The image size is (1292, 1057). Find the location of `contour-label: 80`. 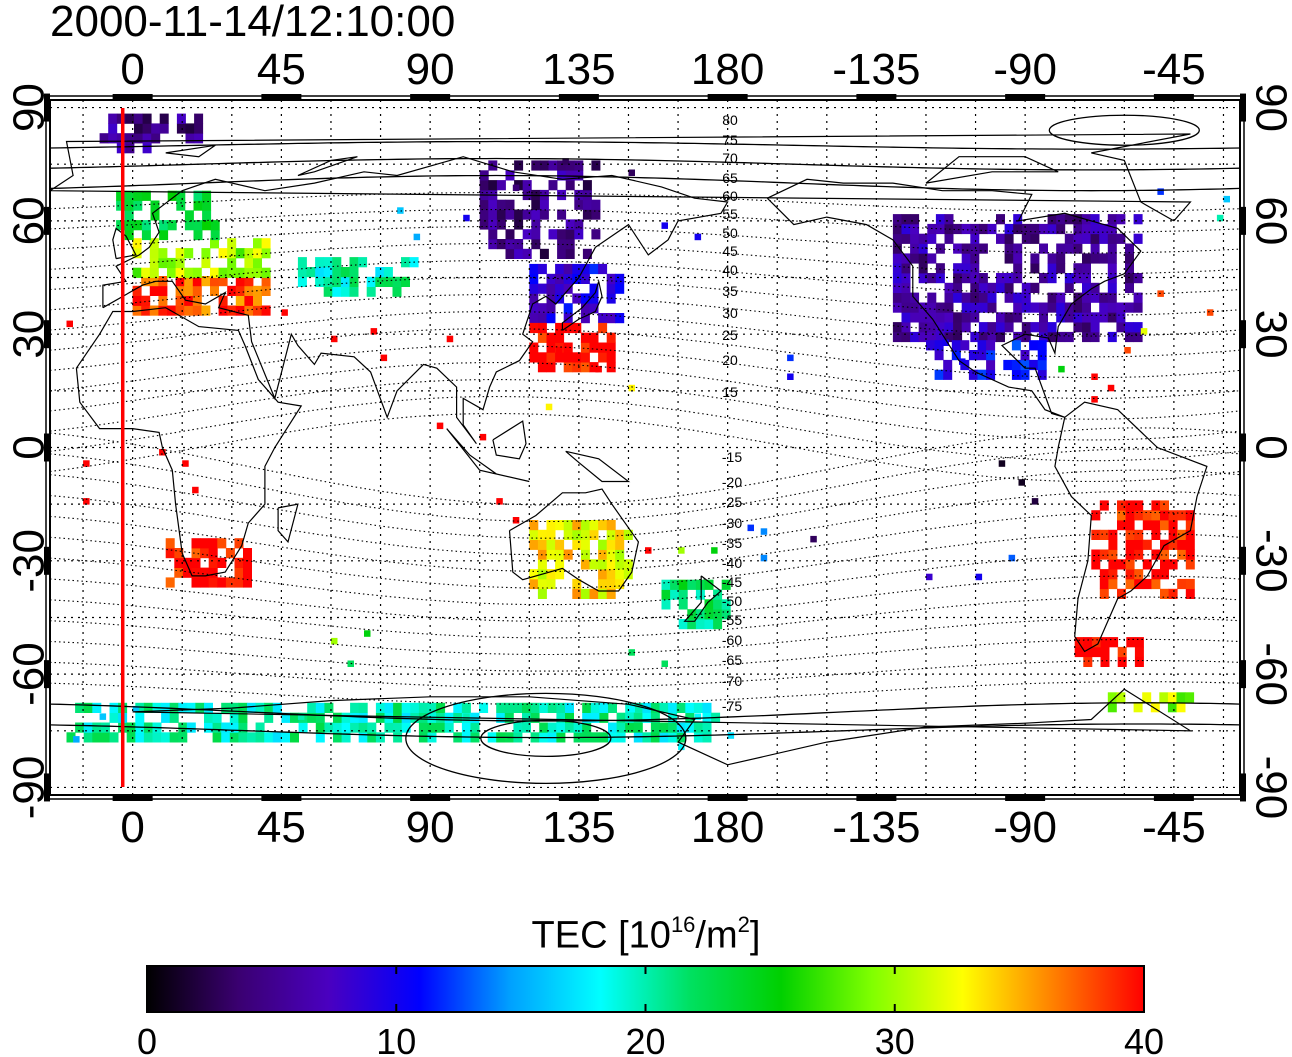

contour-label: 80 is located at coordinates (730, 120).